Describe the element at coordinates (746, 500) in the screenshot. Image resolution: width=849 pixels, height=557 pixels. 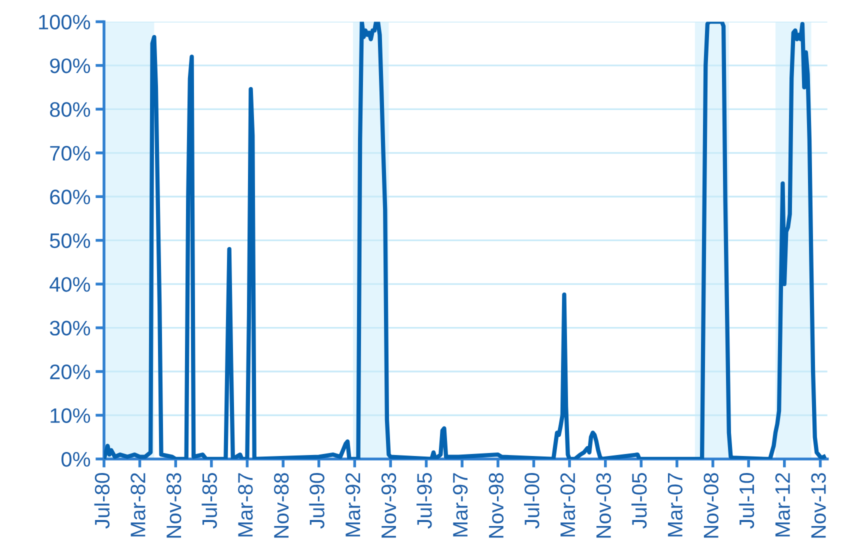
I see `x-tick-label: Jul-10` at that location.